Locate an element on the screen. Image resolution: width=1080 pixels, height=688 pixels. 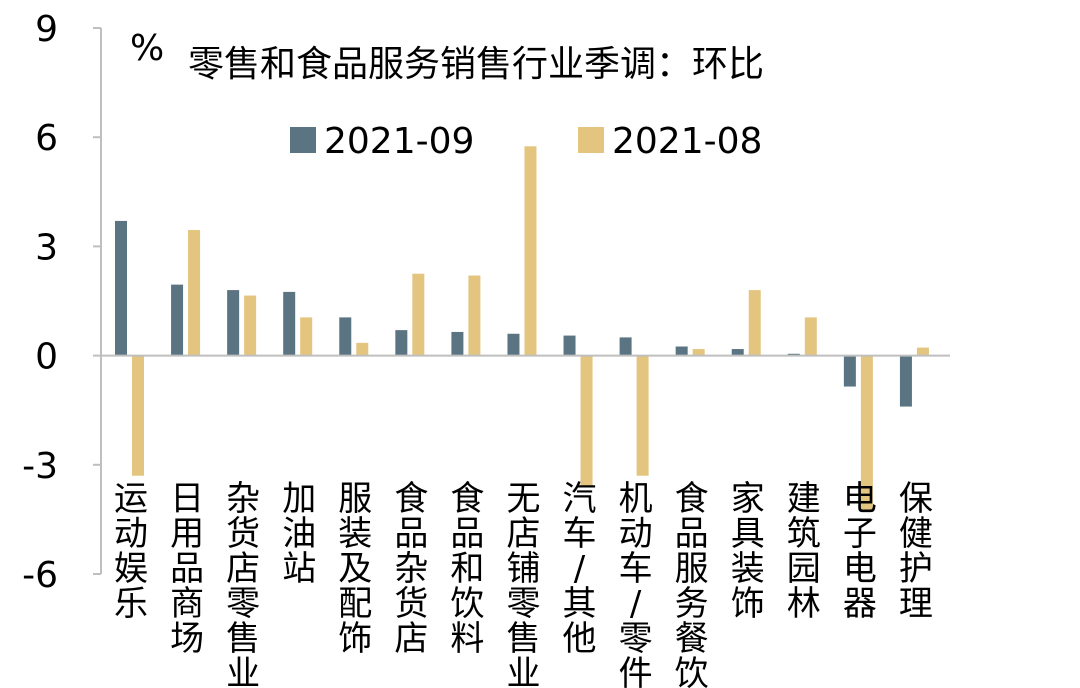
category-label: 食品服务餐饮 is located at coordinates (692, 583).